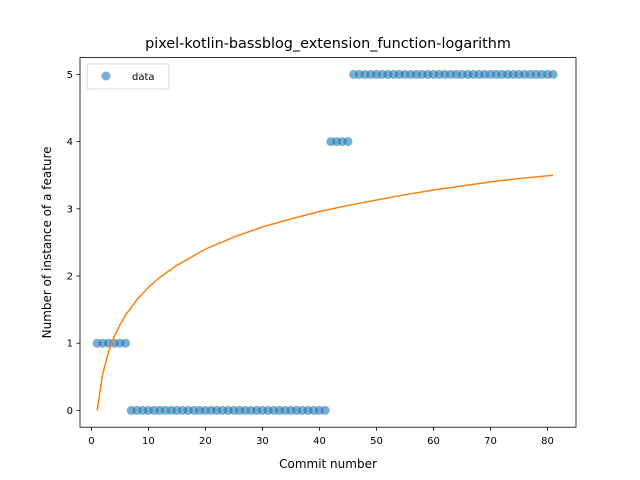 The height and width of the screenshot is (480, 640). What do you see at coordinates (143, 77) in the screenshot?
I see `legend-label-data: data` at bounding box center [143, 77].